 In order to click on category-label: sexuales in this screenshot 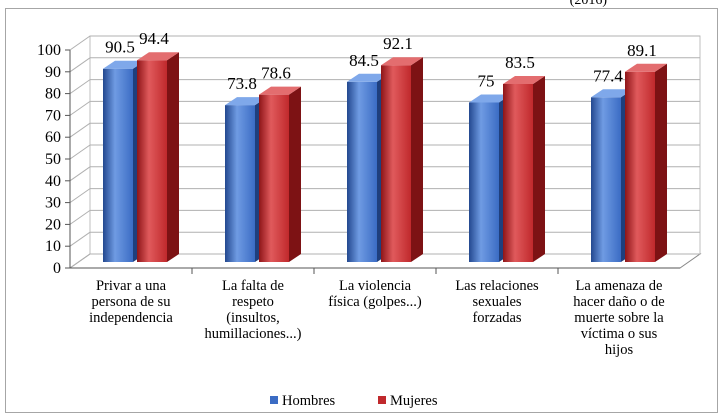, I will do `click(496, 302)`.